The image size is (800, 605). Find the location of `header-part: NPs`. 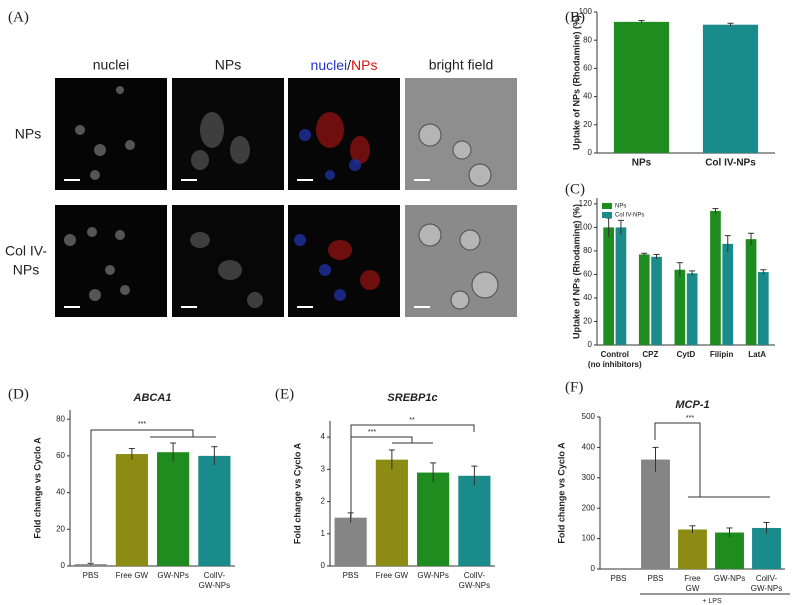

header-part: NPs is located at coordinates (364, 65).